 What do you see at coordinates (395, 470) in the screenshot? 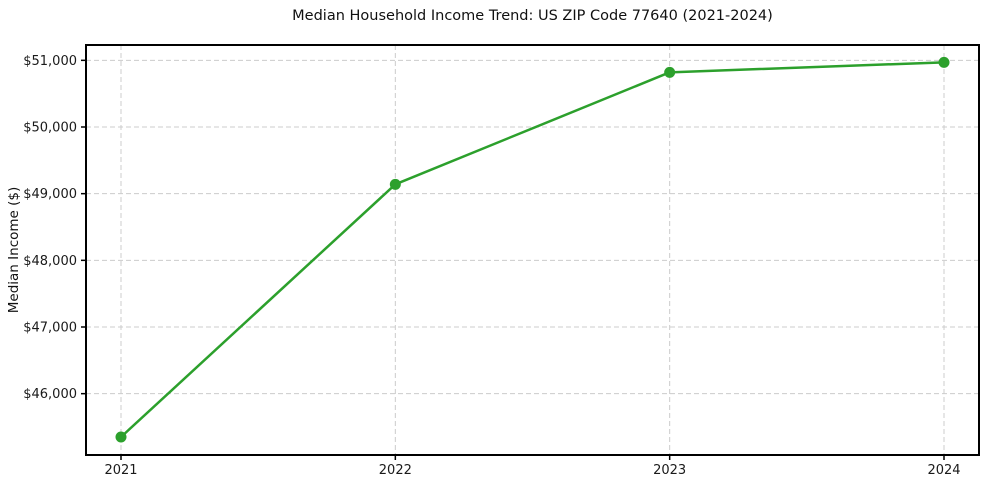
I see `x-tick-label: 2022` at bounding box center [395, 470].